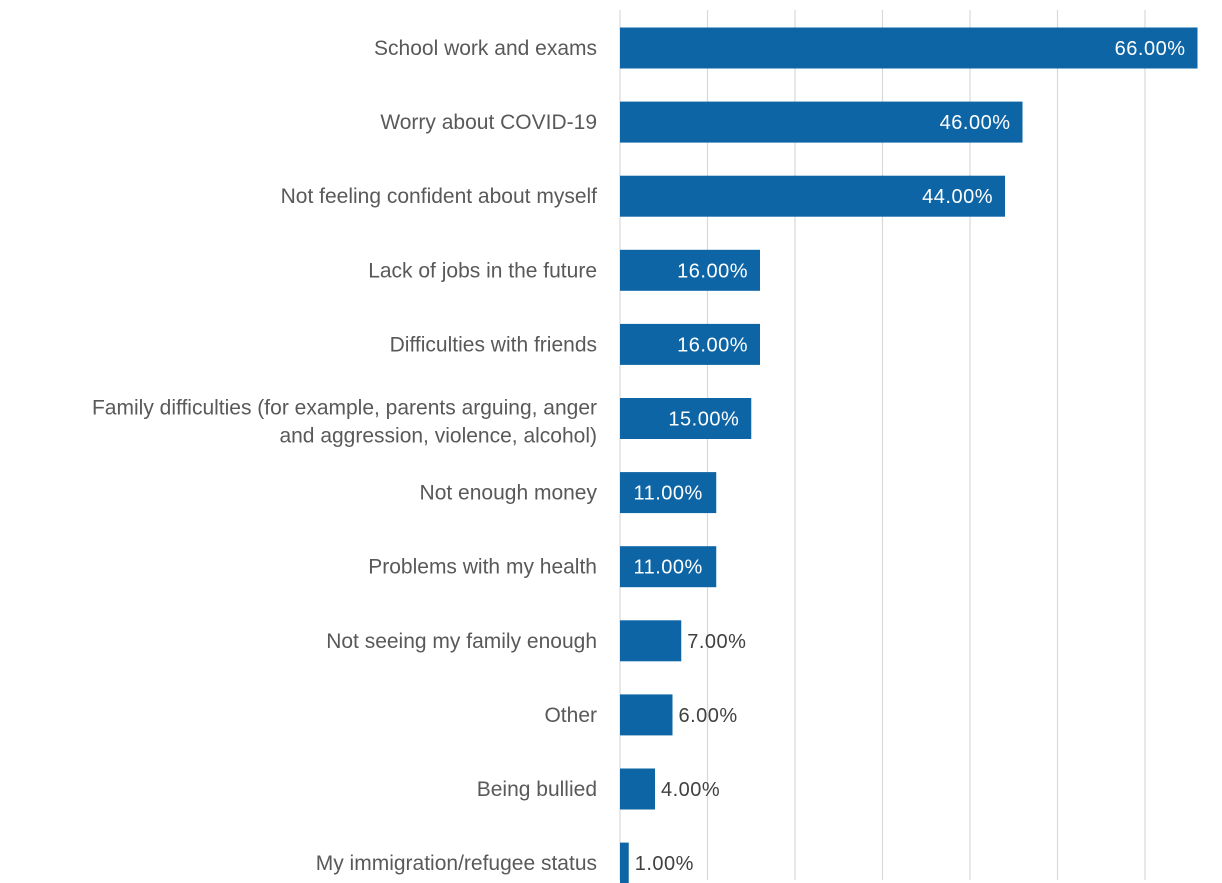 This screenshot has height=883, width=1222. Describe the element at coordinates (537, 789) in the screenshot. I see `category-label: Being bullied` at that location.